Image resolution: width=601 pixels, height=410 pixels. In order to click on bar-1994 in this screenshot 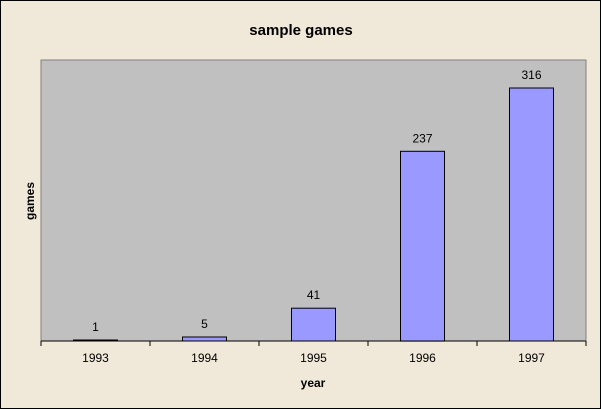, I will do `click(204, 339)`.